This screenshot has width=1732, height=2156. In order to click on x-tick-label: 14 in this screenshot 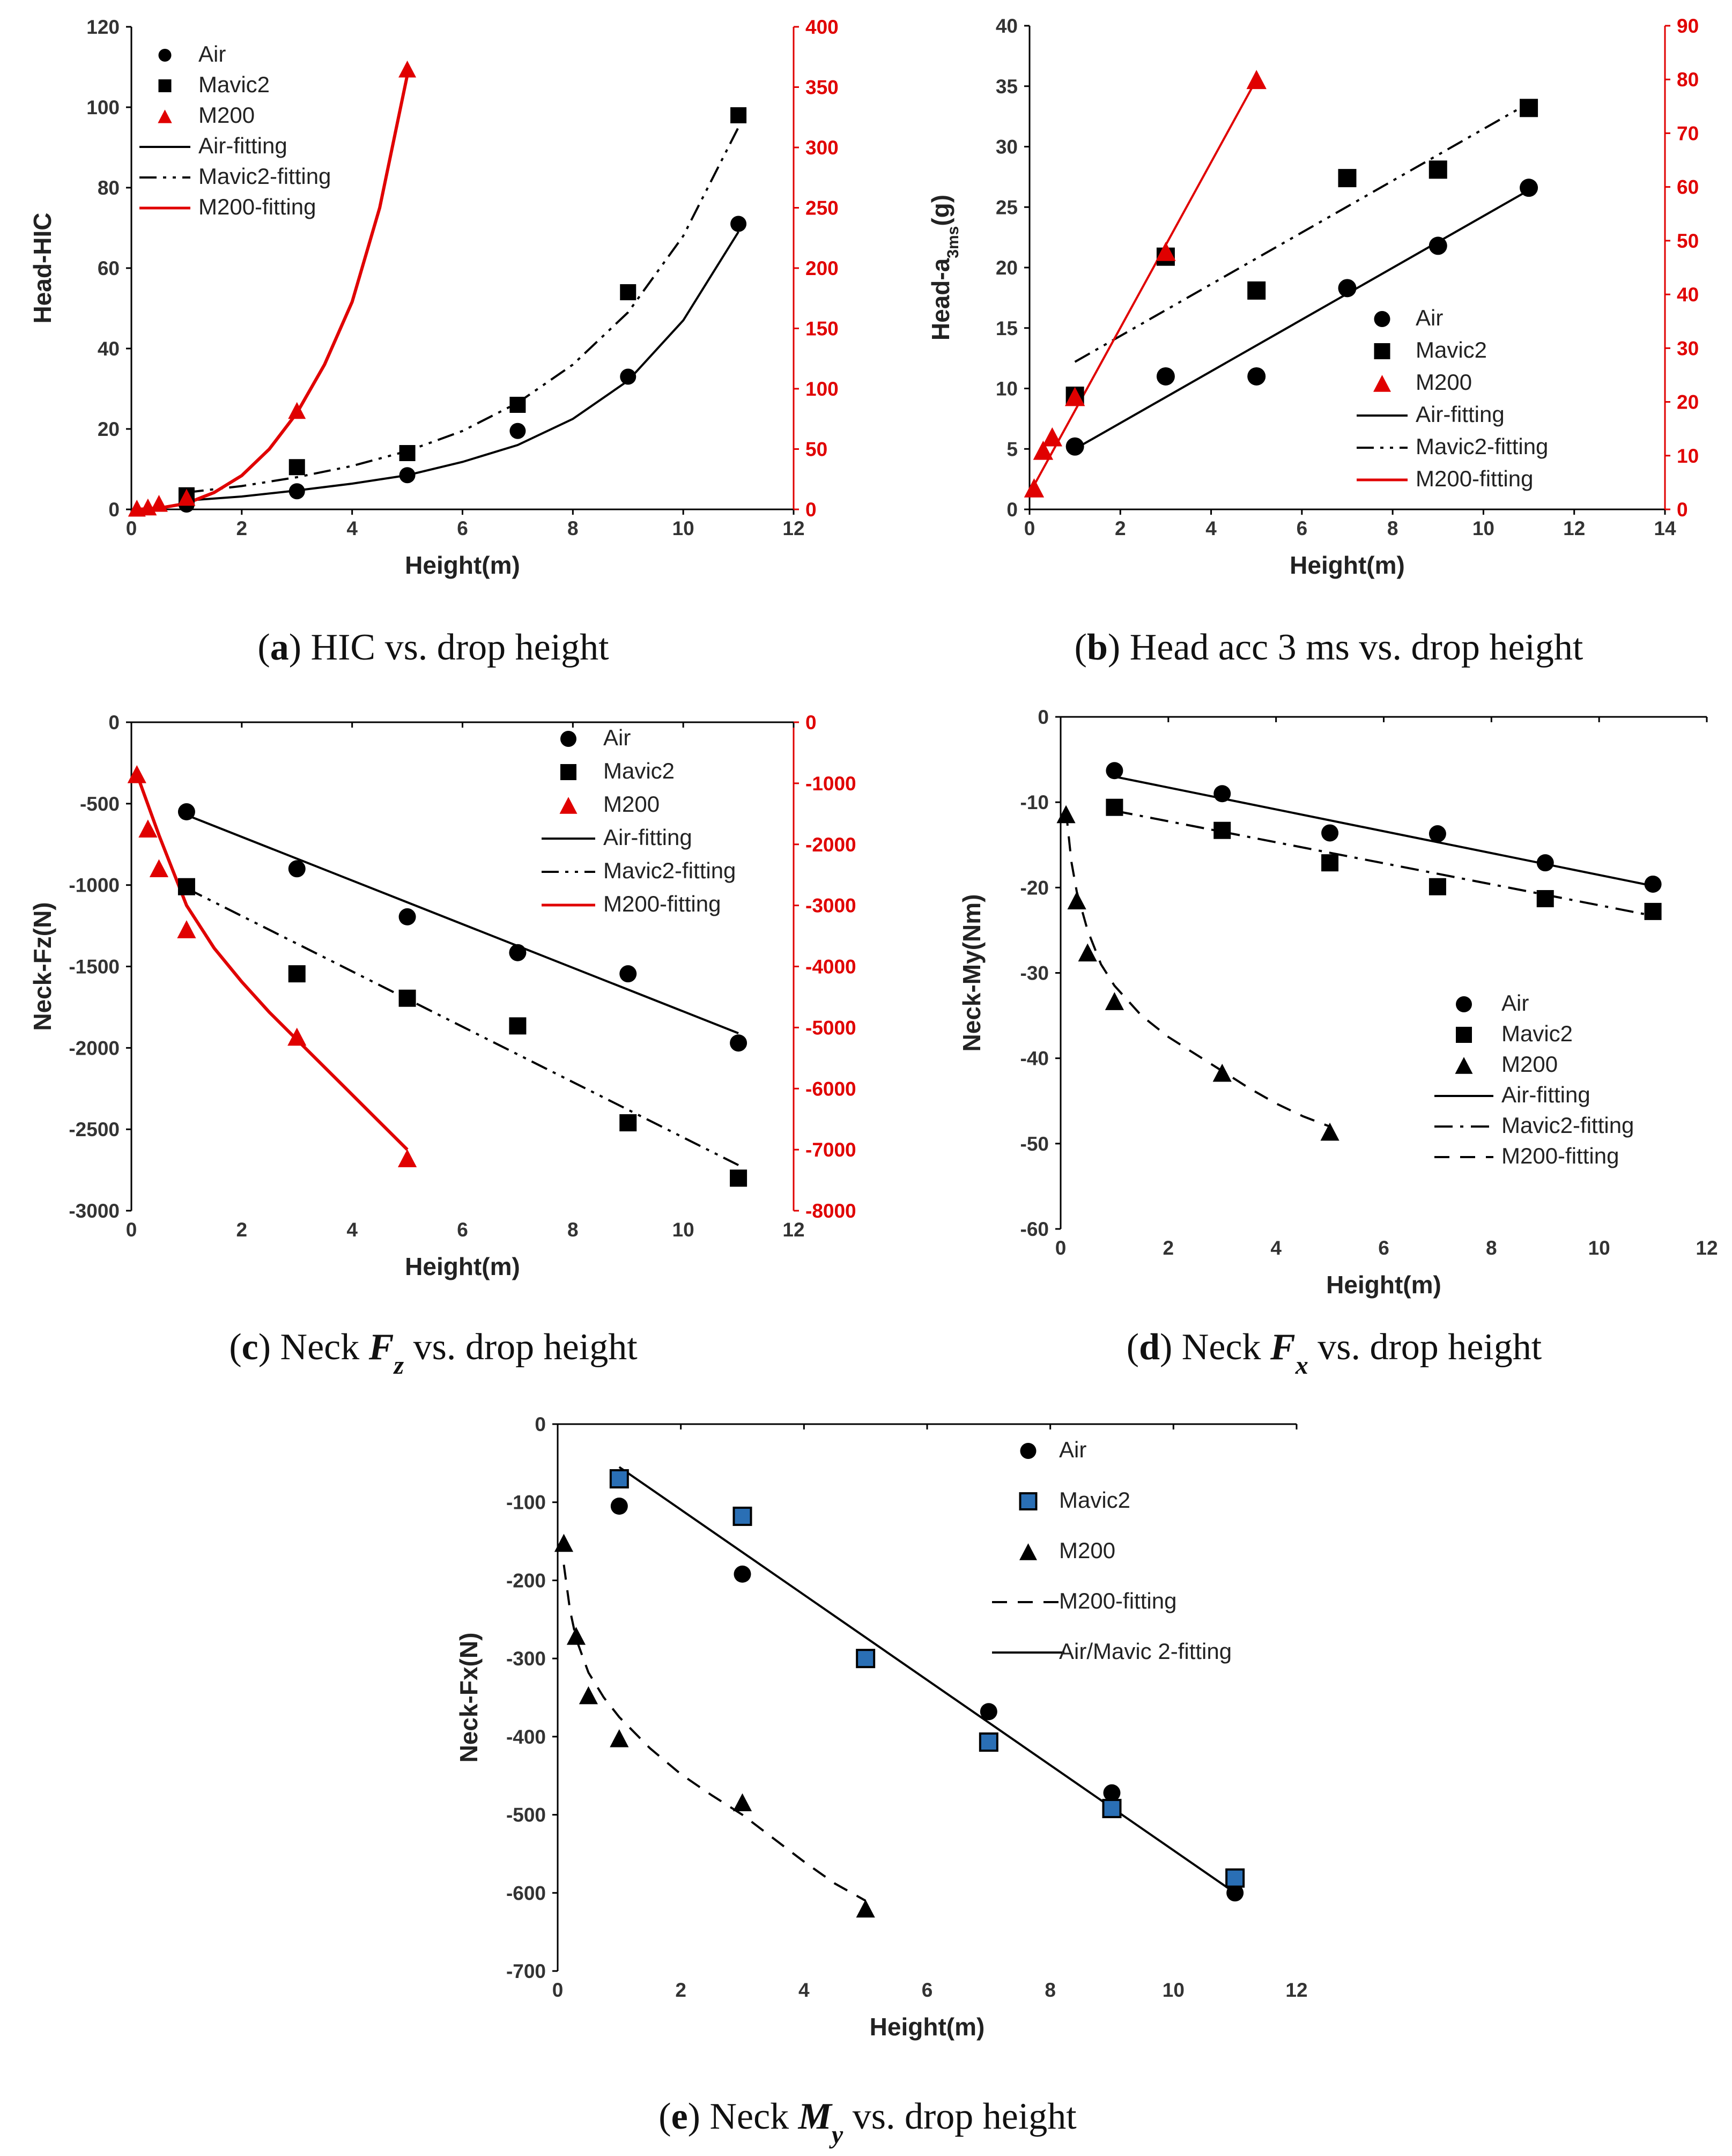, I will do `click(1665, 528)`.